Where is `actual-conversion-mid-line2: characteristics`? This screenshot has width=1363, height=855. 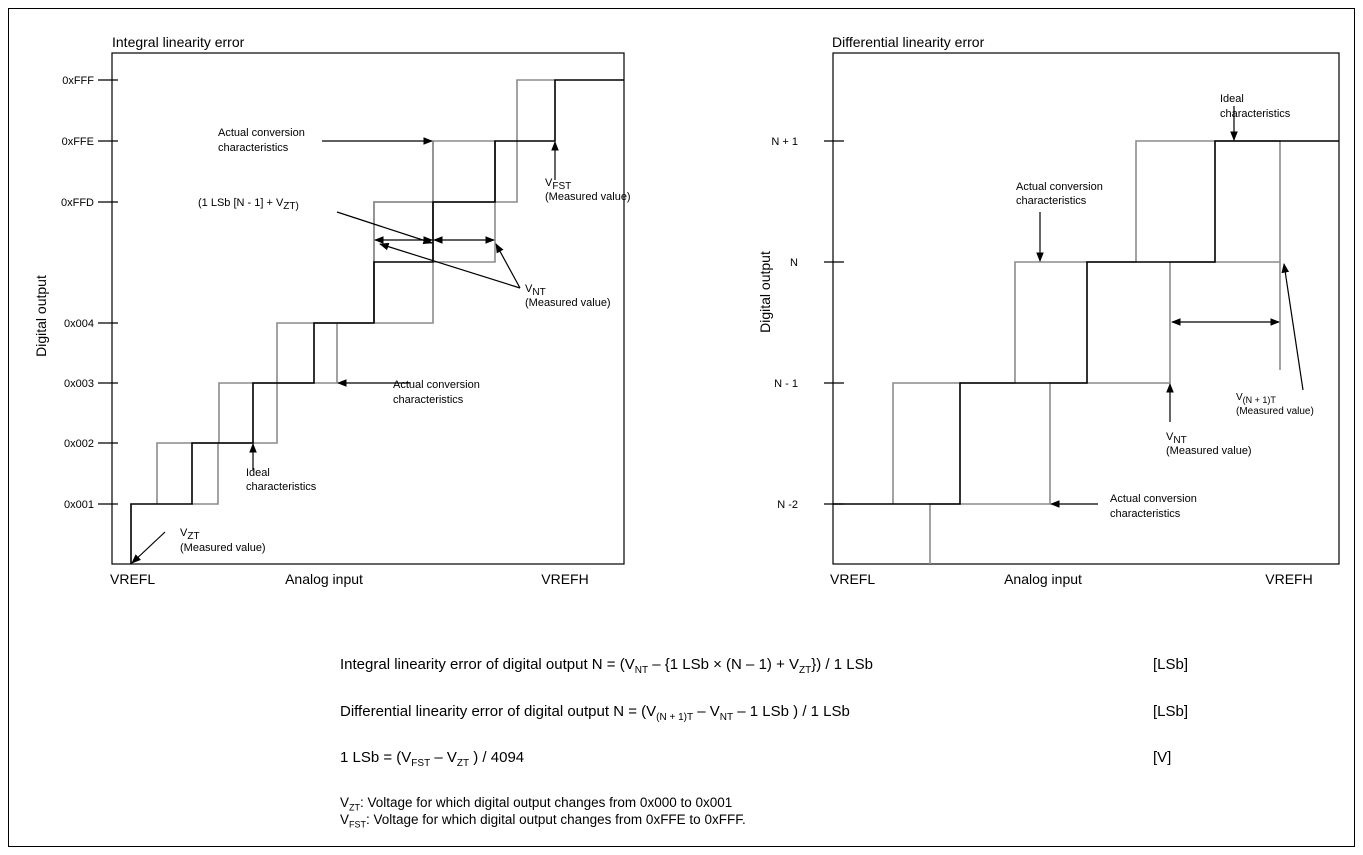
actual-conversion-mid-line2: characteristics is located at coordinates (428, 400).